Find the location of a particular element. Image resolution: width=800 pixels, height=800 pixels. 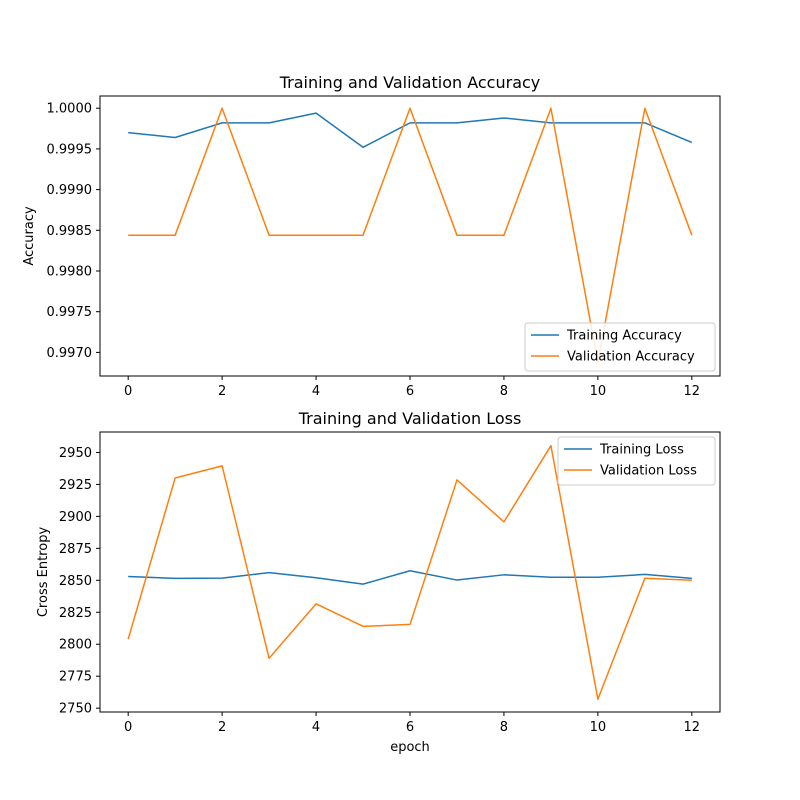

chart-title: Training and Validation Accuracy is located at coordinates (410, 82).